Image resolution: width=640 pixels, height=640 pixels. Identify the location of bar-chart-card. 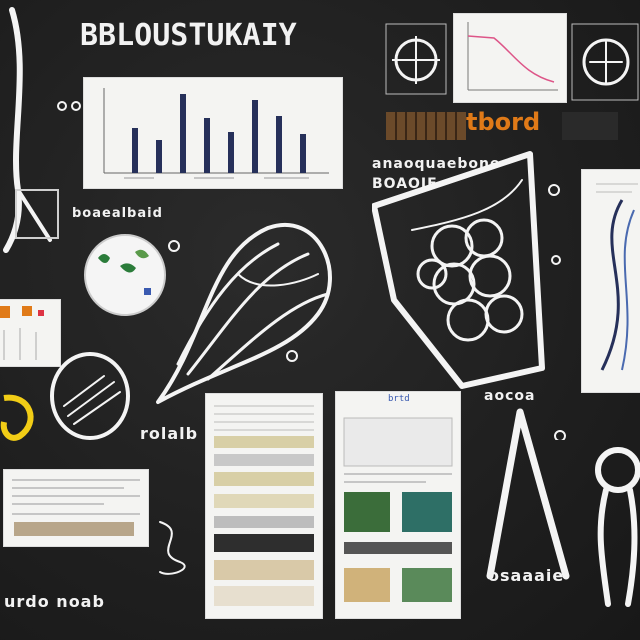
(213, 133).